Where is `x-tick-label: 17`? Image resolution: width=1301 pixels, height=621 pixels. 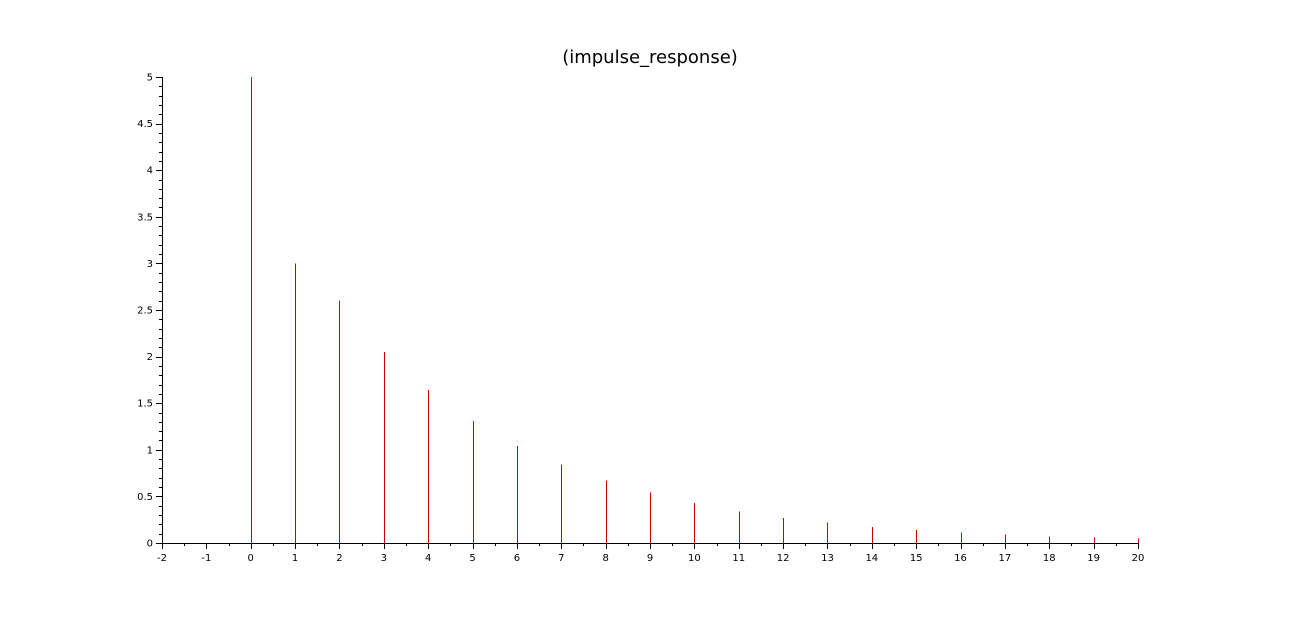 x-tick-label: 17 is located at coordinates (1005, 558).